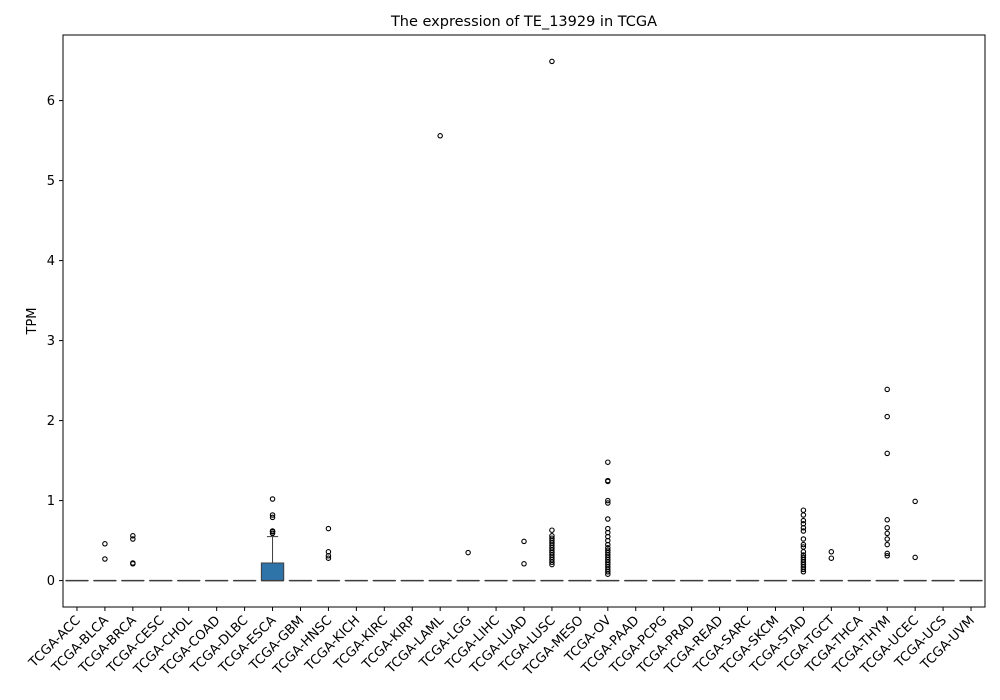 The image size is (1000, 700). What do you see at coordinates (51, 501) in the screenshot?
I see `y-tick-label: 1` at bounding box center [51, 501].